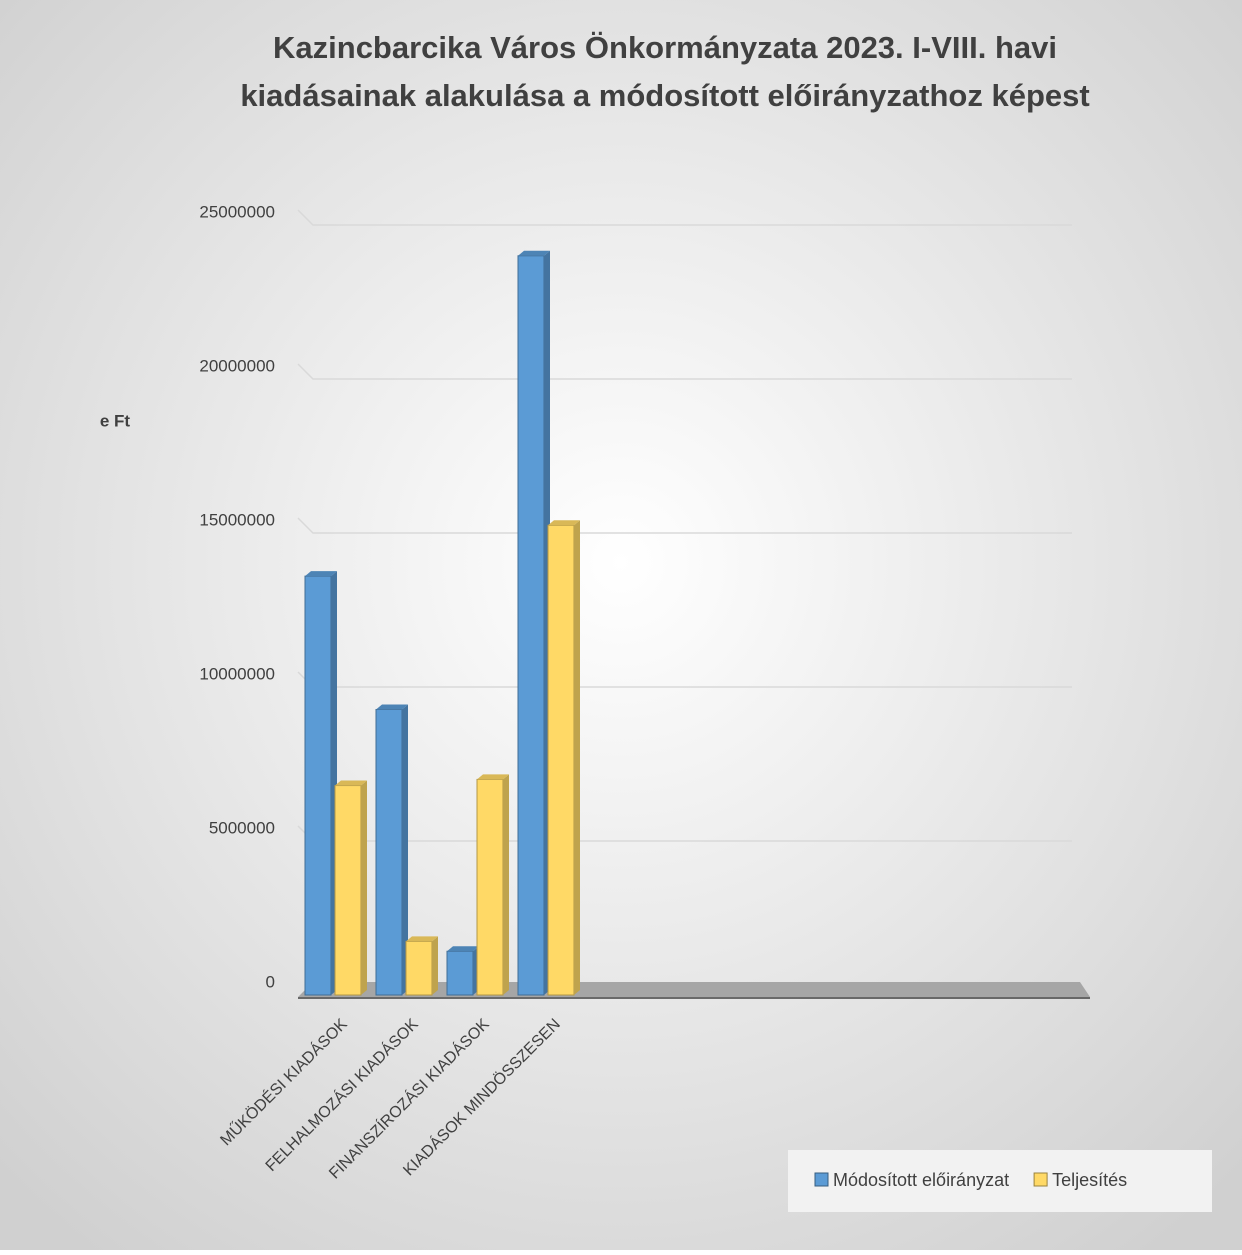 This screenshot has height=1255, width=1242. Describe the element at coordinates (237, 211) in the screenshot. I see `y-tick-label: 25000000` at that location.